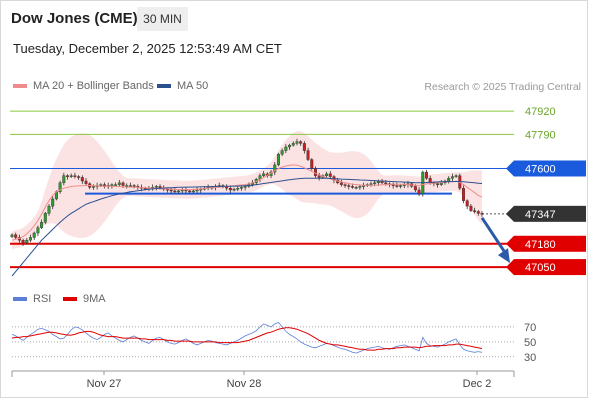  What do you see at coordinates (164, 86) in the screenshot?
I see `ma50-swatch` at bounding box center [164, 86].